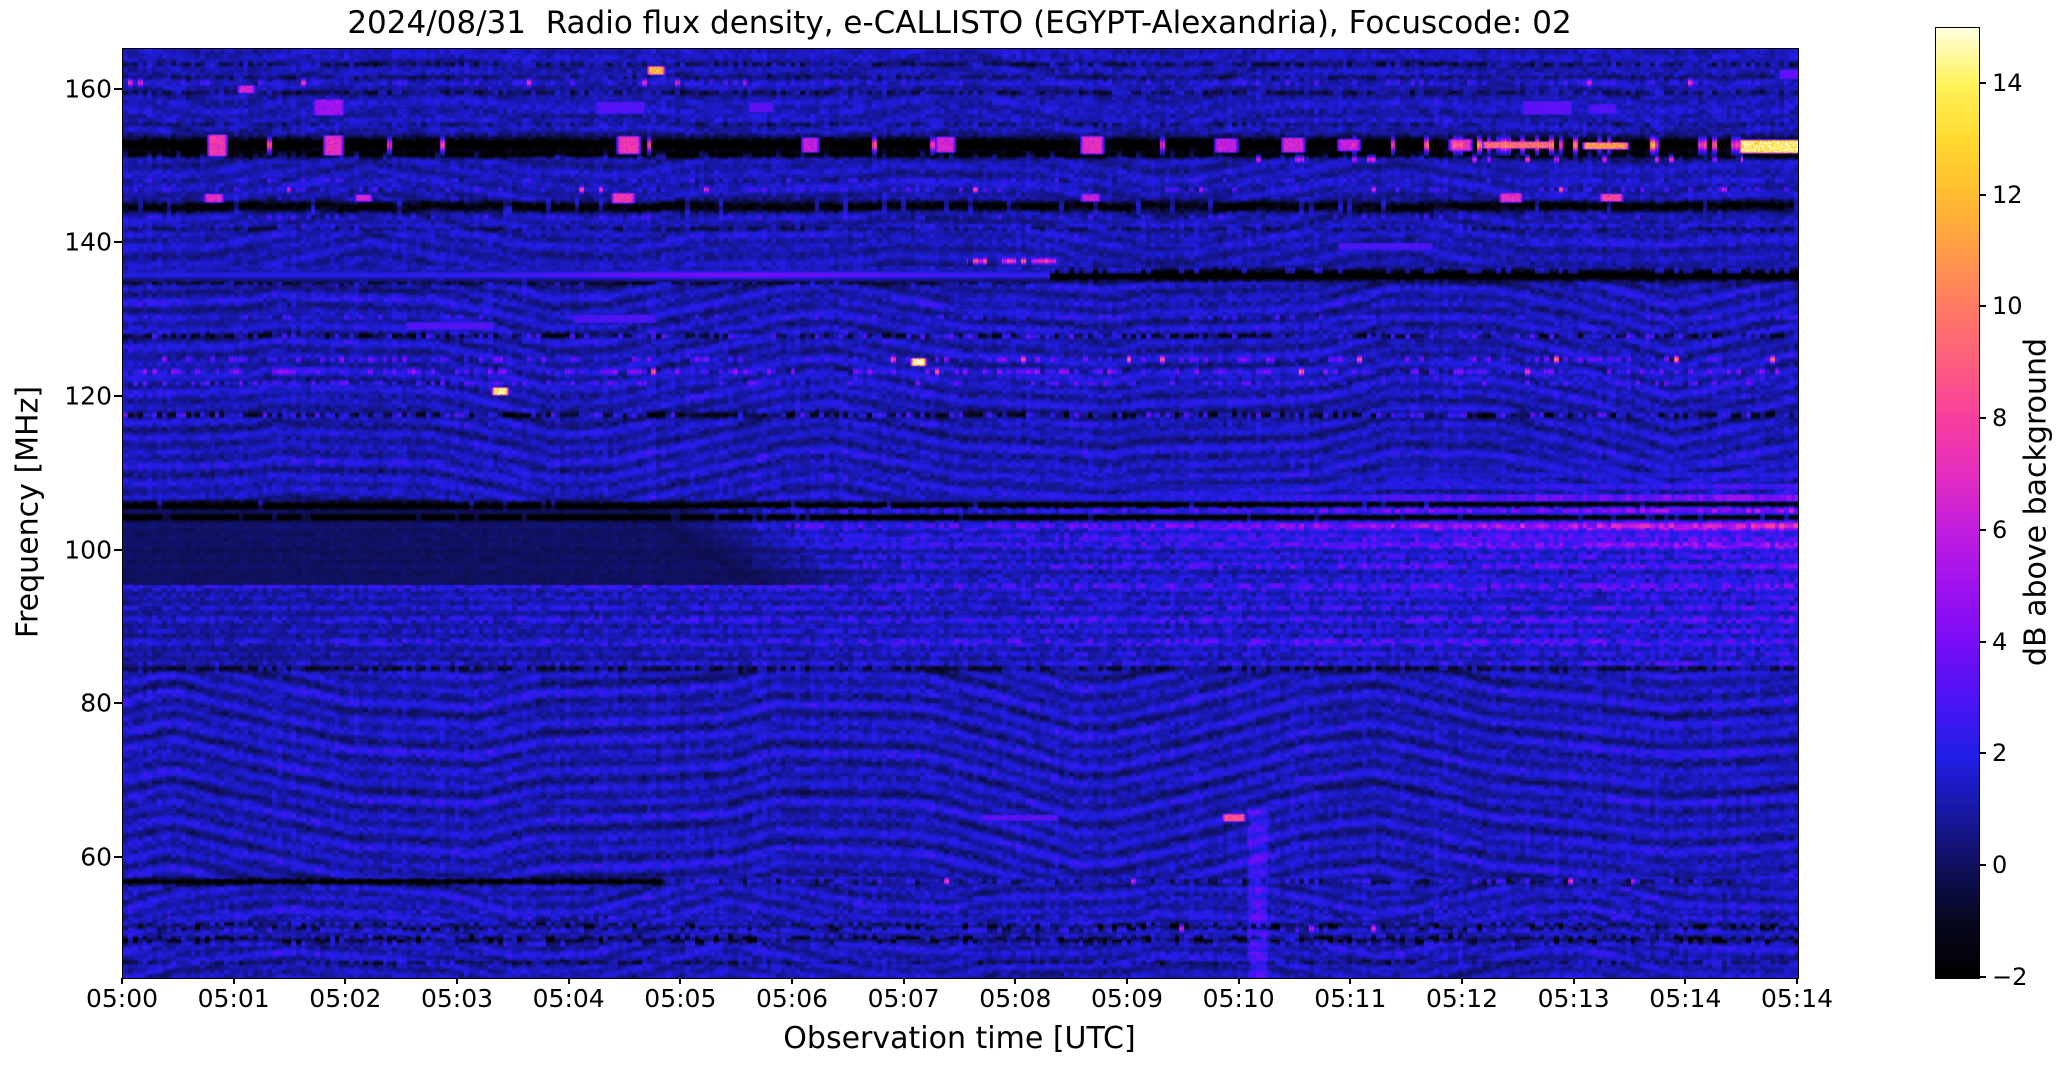 This screenshot has width=2066, height=1067. I want to click on x-axis-tick-label: 05:13, so click(1573, 998).